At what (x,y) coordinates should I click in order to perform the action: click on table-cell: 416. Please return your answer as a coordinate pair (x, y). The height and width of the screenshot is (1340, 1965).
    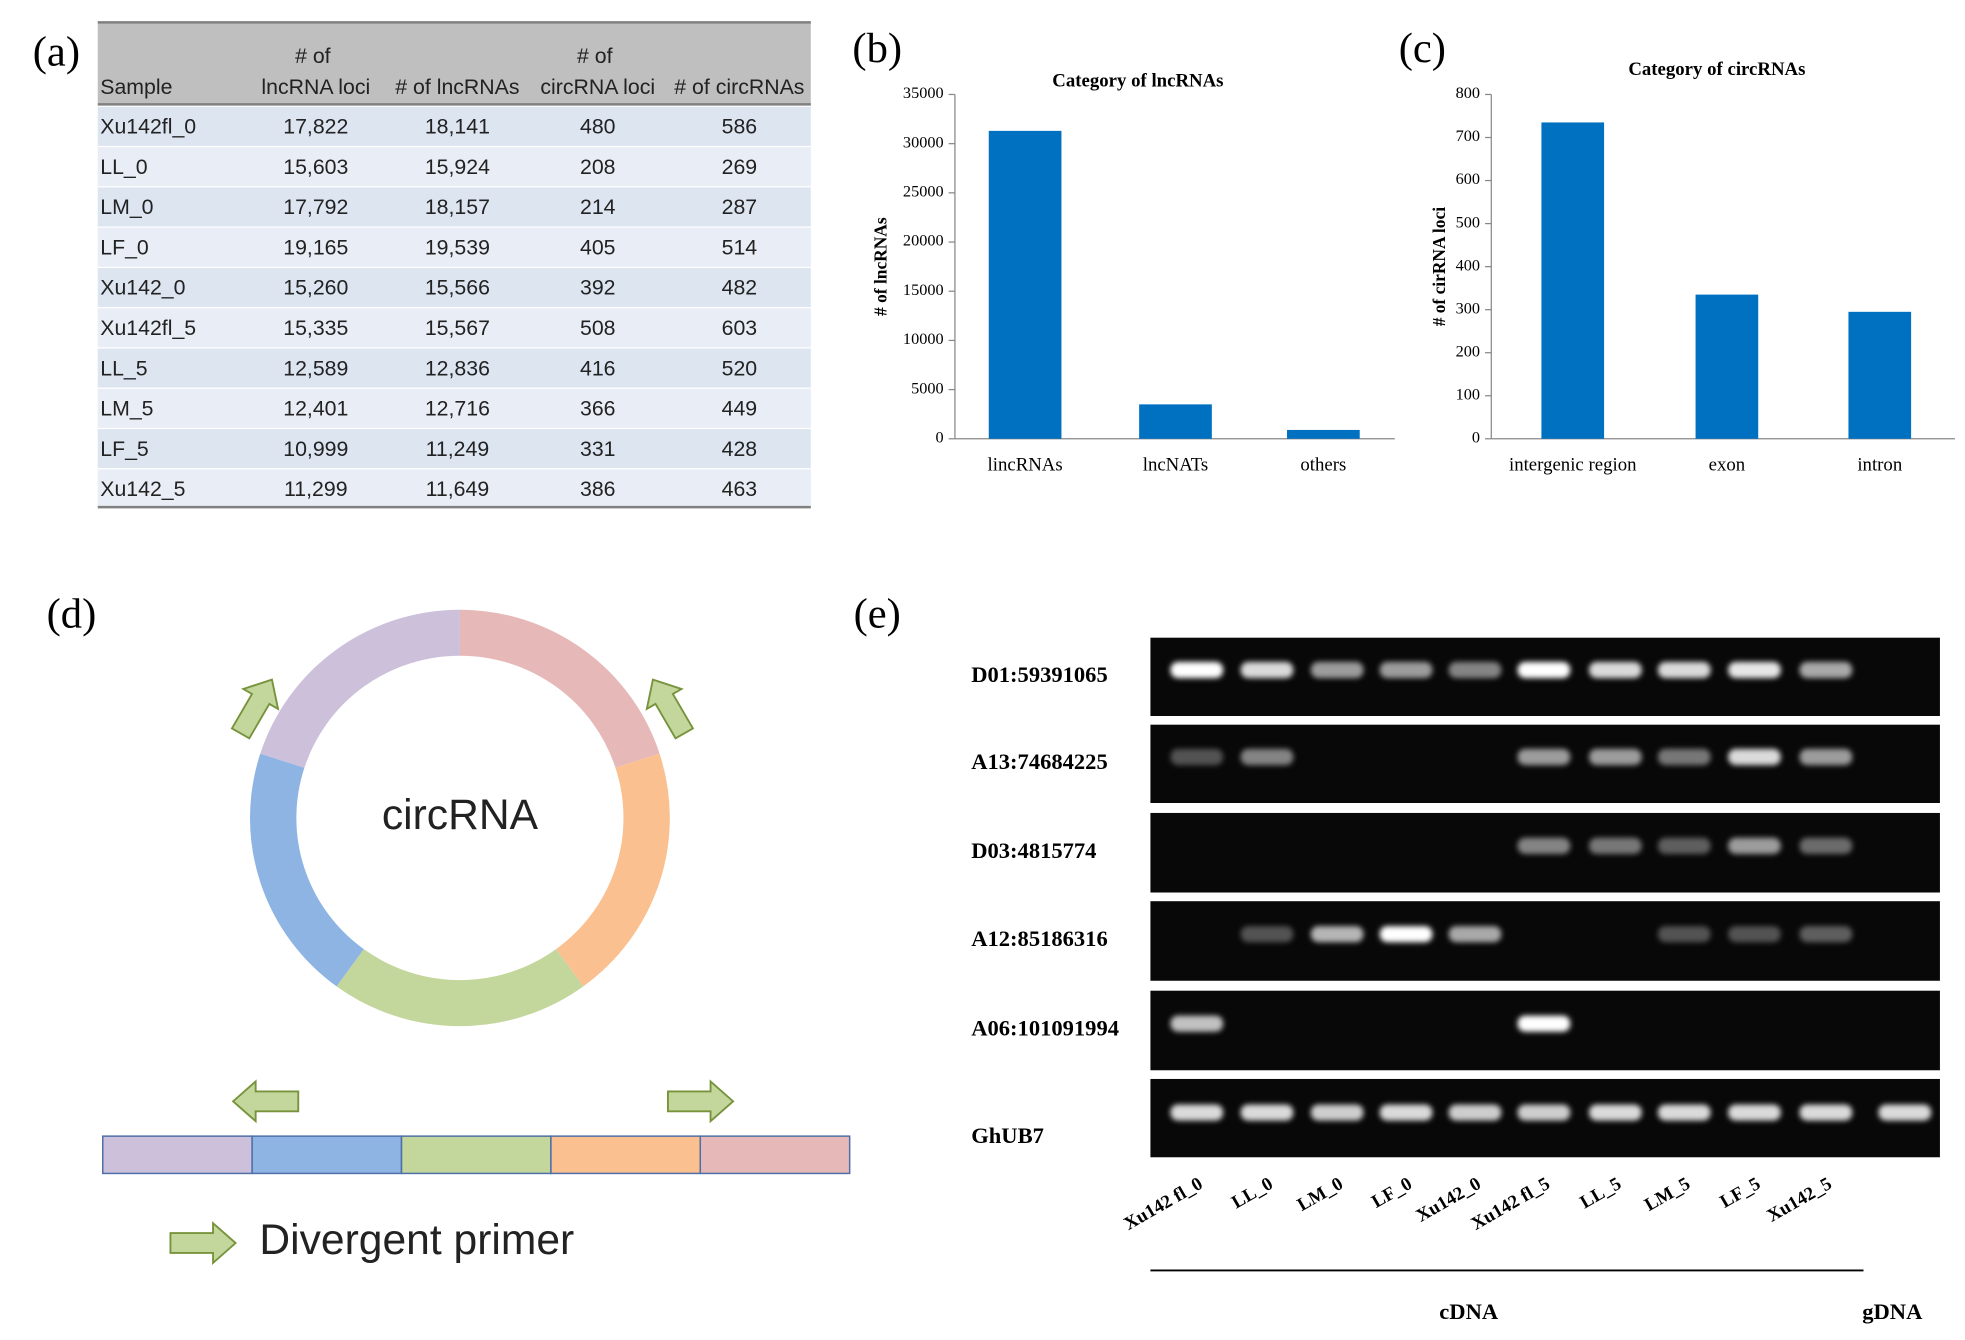
    Looking at the image, I should click on (598, 368).